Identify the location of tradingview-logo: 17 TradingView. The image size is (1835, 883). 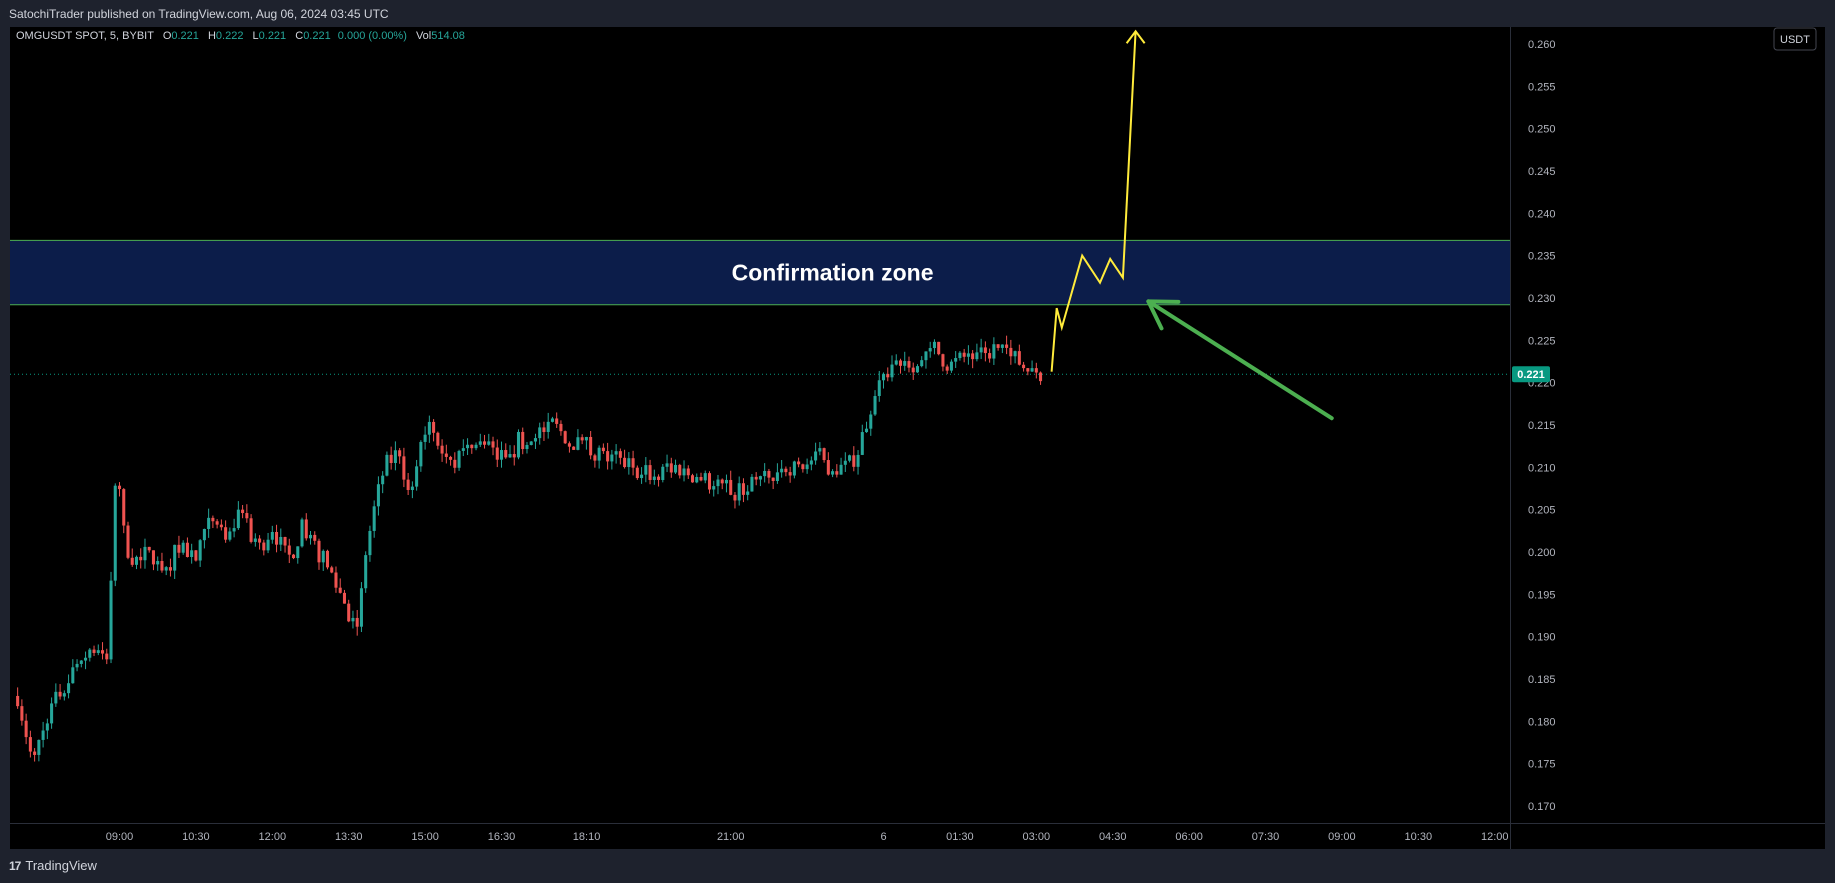
(53, 865).